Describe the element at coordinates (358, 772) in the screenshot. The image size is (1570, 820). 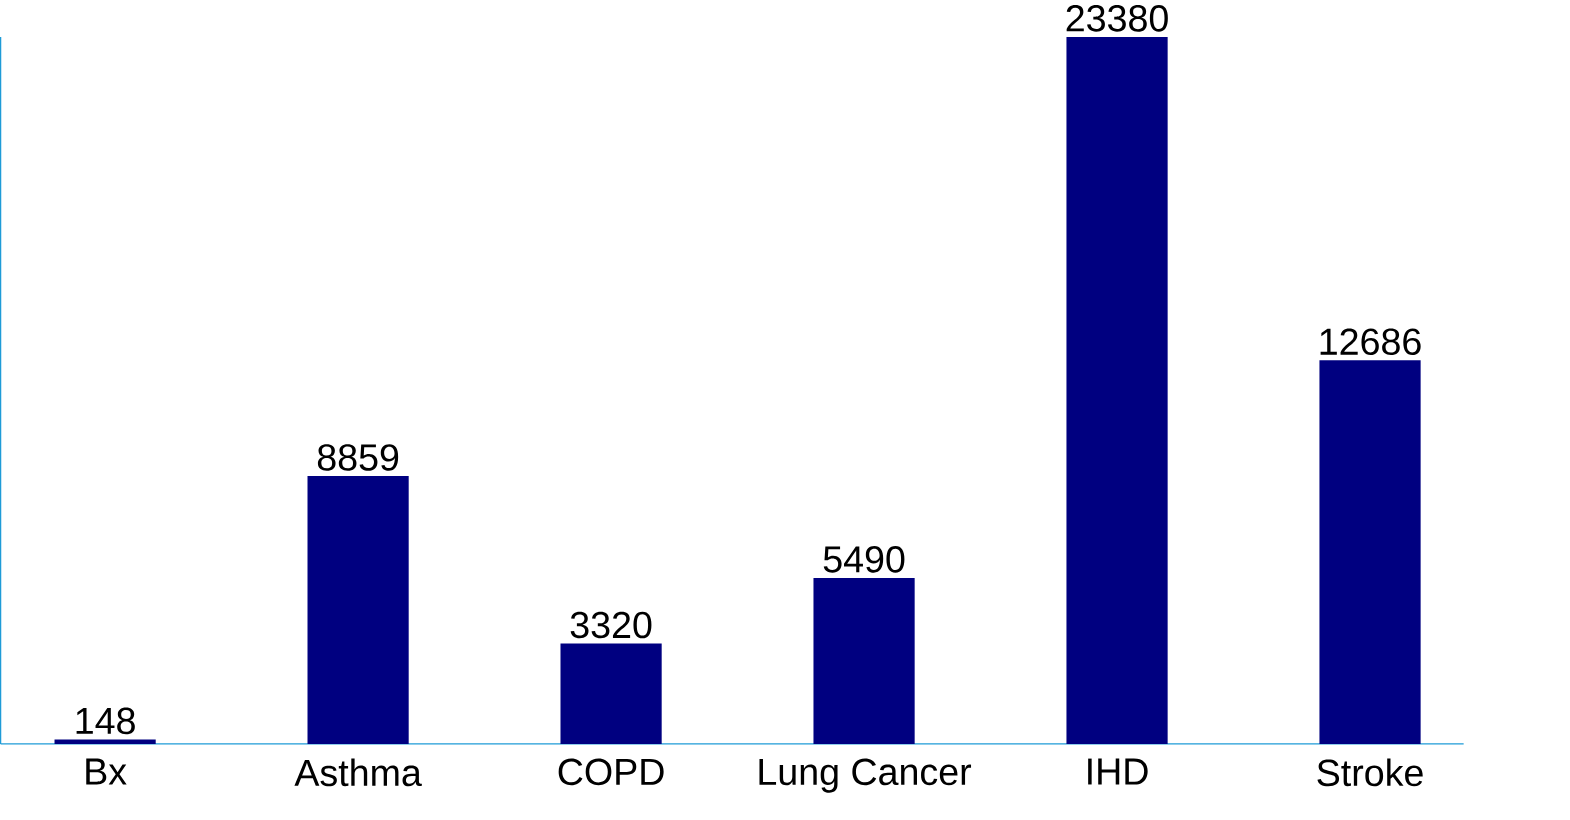
I see `x-tick-label: Asthma` at that location.